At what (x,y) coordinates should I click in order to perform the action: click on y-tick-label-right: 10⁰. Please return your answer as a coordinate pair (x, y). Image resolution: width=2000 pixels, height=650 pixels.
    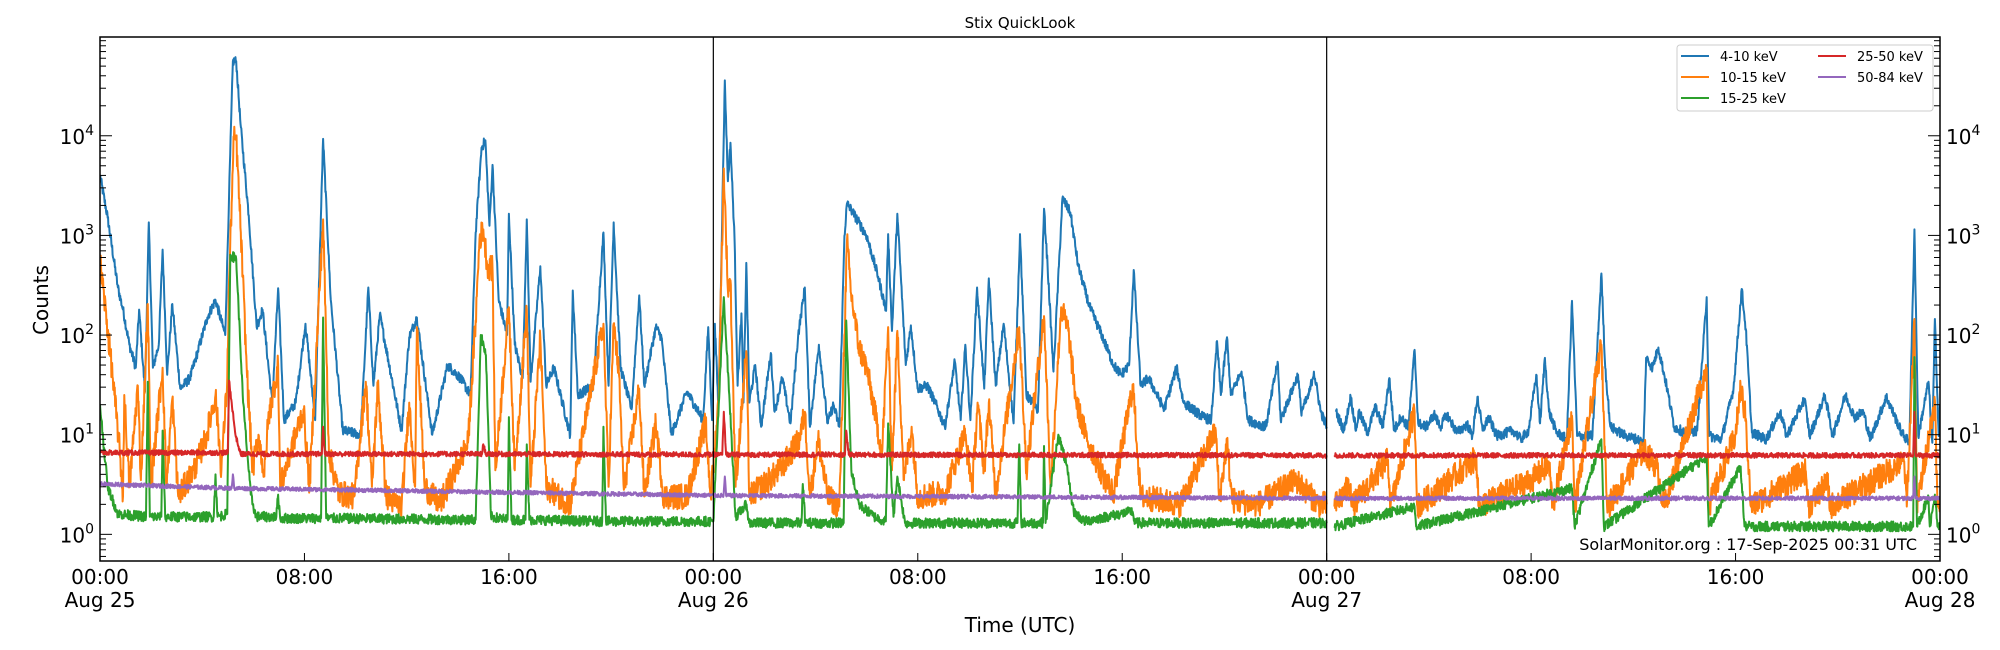
    Looking at the image, I should click on (1963, 534).